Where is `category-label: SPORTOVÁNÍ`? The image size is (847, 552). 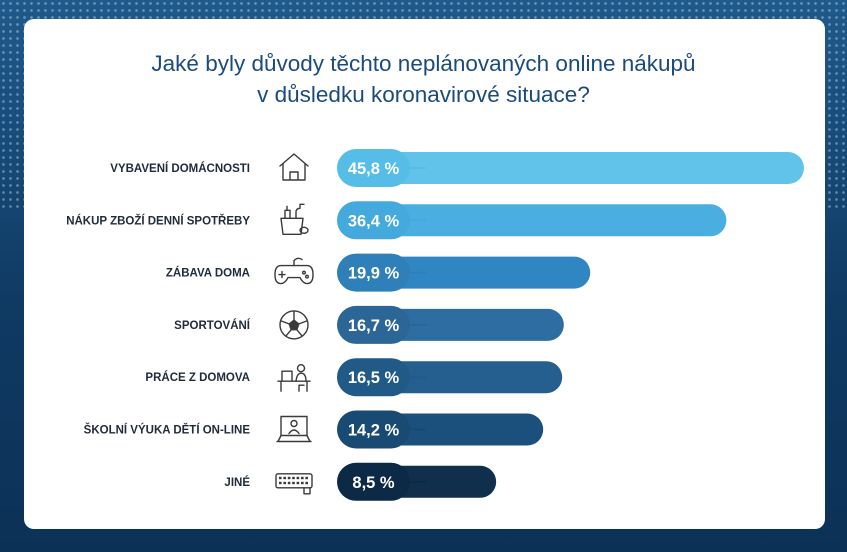 category-label: SPORTOVÁNÍ is located at coordinates (212, 325).